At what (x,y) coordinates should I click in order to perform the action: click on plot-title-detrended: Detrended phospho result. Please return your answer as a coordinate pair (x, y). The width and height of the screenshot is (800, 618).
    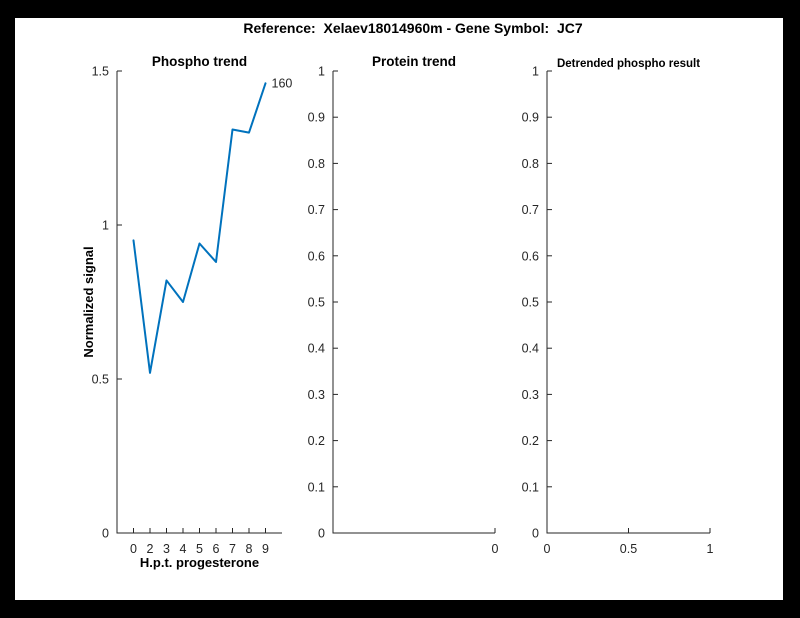
    Looking at the image, I should click on (628, 64).